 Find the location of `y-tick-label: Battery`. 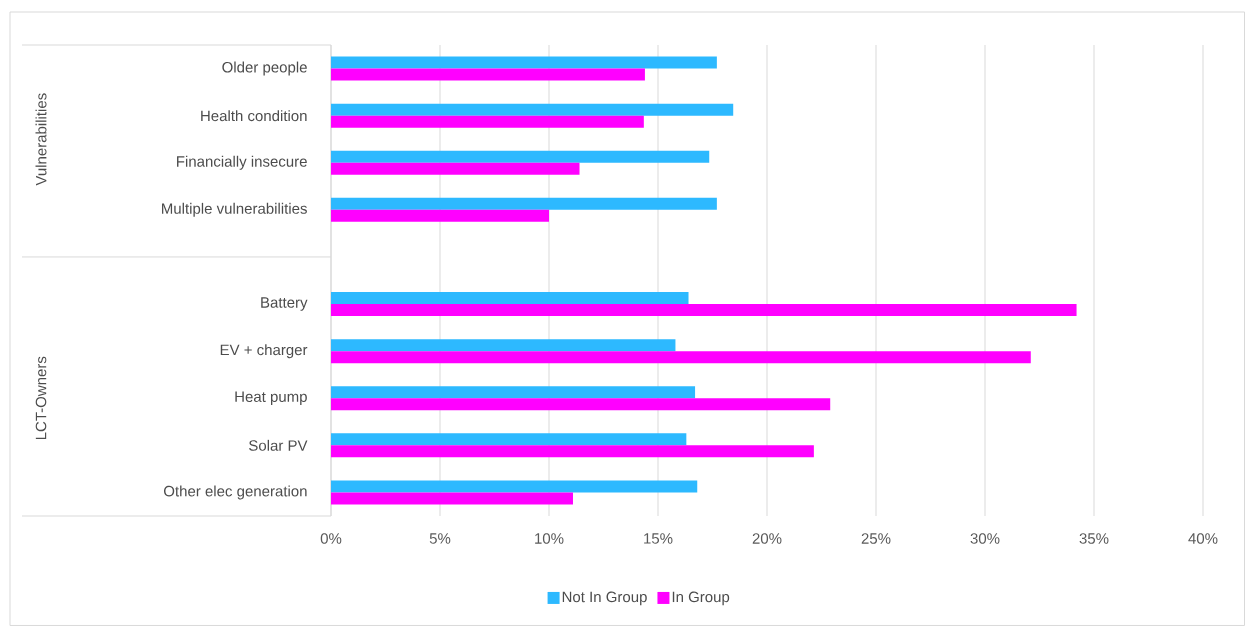

y-tick-label: Battery is located at coordinates (284, 304).